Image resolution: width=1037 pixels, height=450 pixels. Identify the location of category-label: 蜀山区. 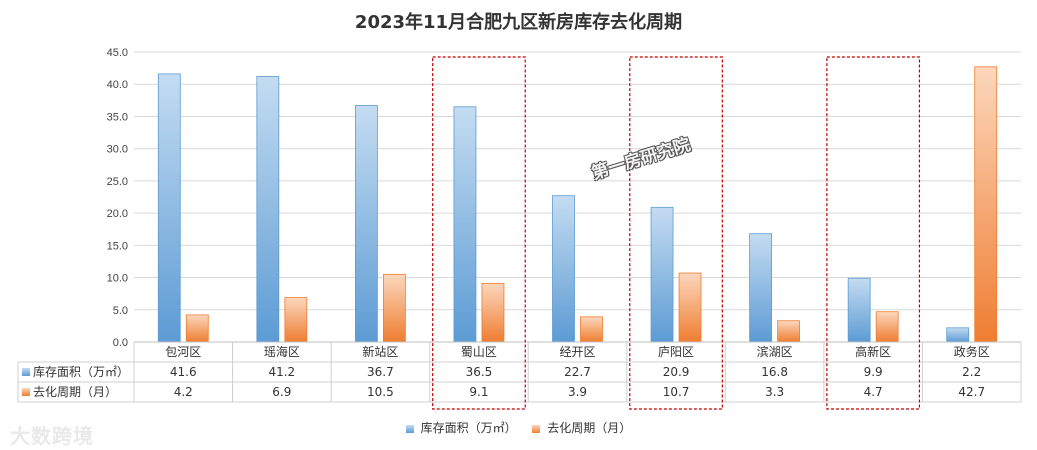
(479, 352).